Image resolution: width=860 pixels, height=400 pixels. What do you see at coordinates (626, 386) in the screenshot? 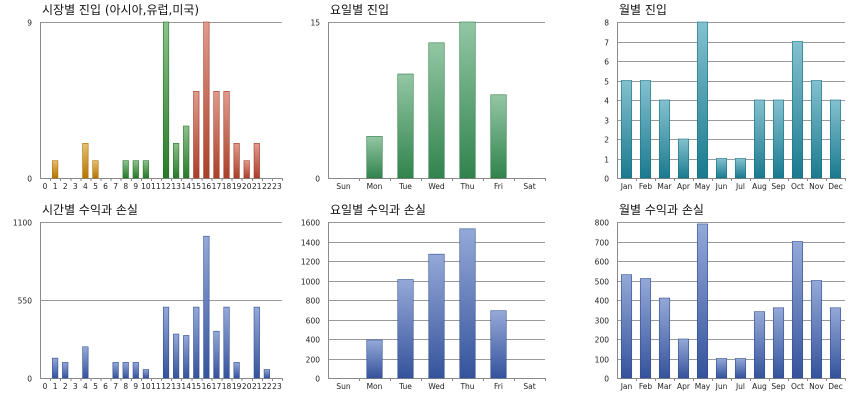
I see `x-tick-label: Jan` at bounding box center [626, 386].